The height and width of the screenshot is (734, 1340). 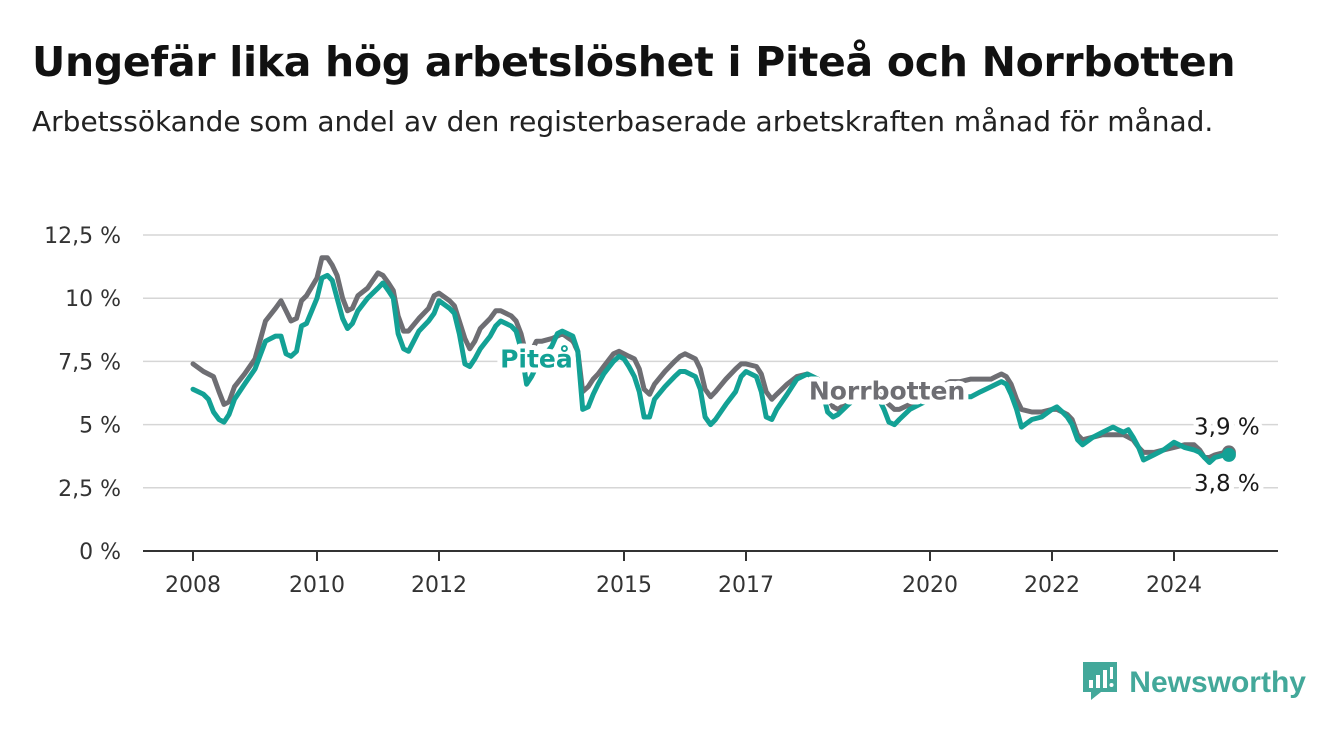 I want to click on y-axis-ticks: 0 % 2,5 % 5 % 7,5 % 10 % 12,5 %, so click(x=82, y=394).